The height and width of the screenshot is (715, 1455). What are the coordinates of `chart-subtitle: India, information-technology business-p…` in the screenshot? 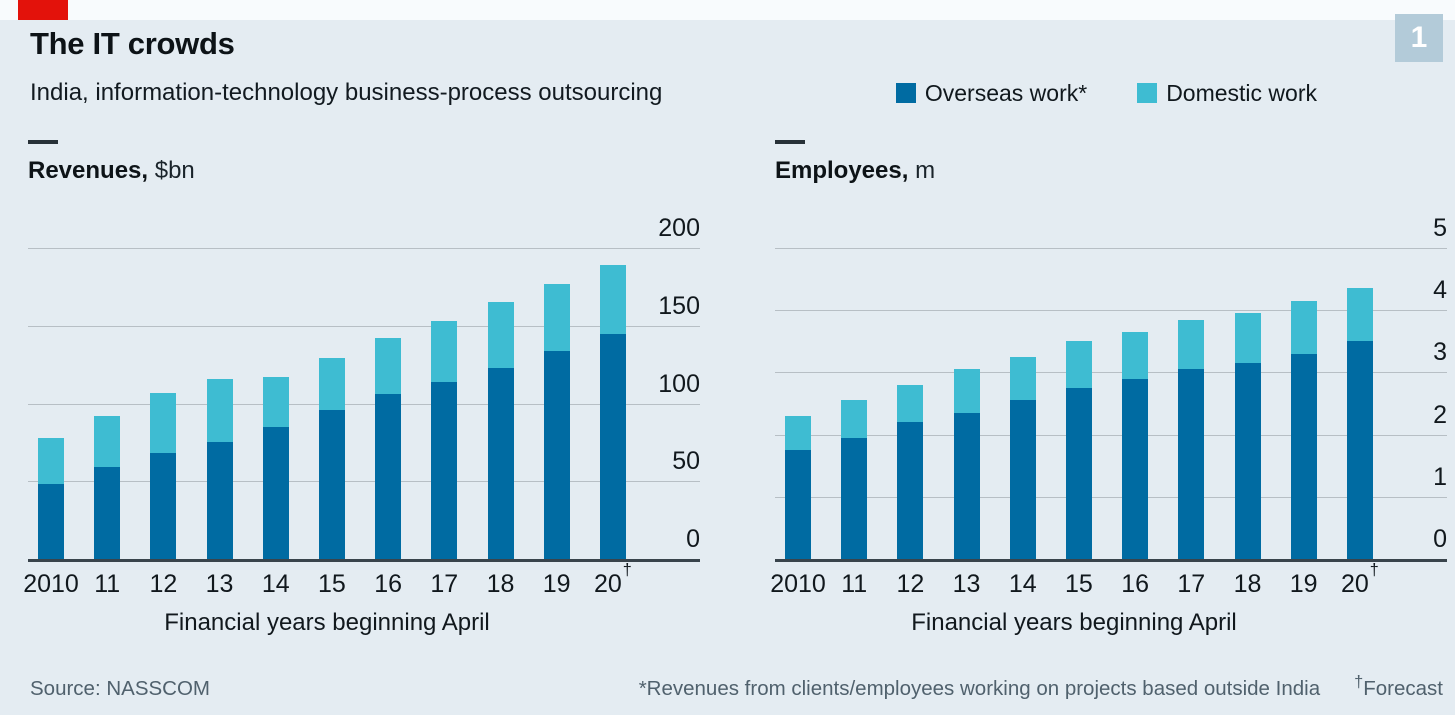 It's located at (346, 92).